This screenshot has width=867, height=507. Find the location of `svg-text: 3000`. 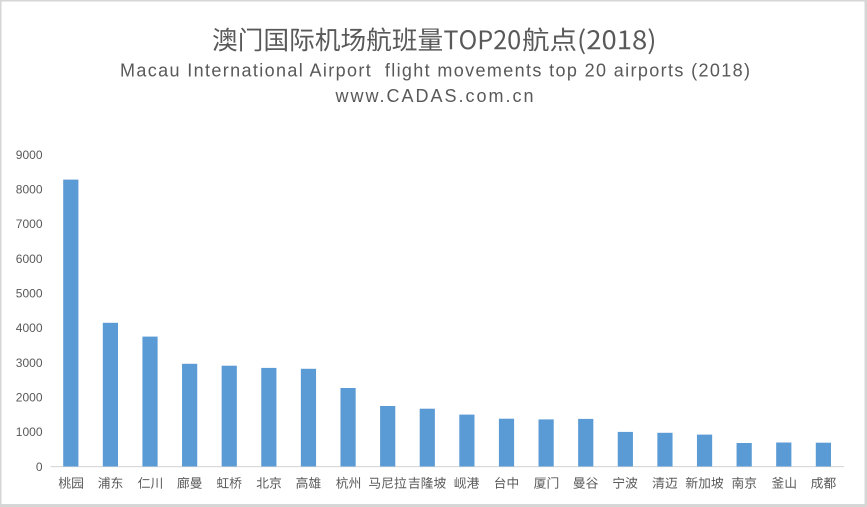

svg-text: 3000 is located at coordinates (29, 363).